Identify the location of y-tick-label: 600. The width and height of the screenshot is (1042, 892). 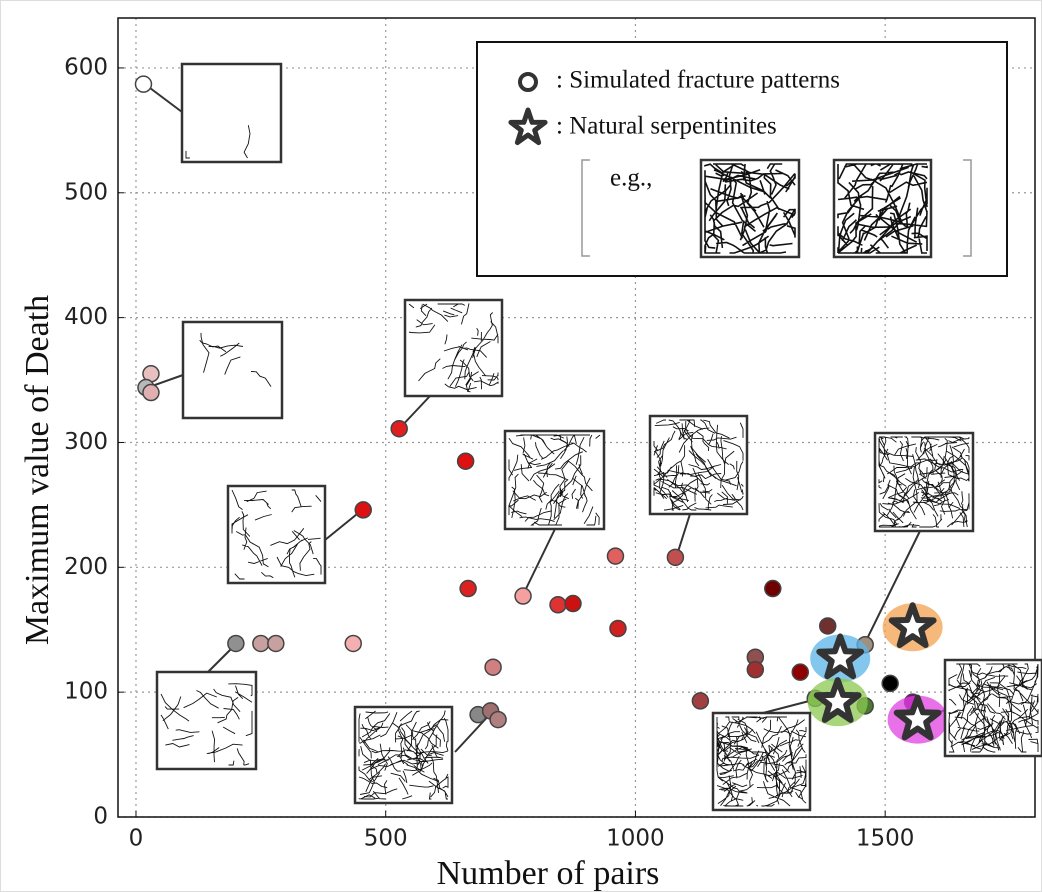
(86, 67).